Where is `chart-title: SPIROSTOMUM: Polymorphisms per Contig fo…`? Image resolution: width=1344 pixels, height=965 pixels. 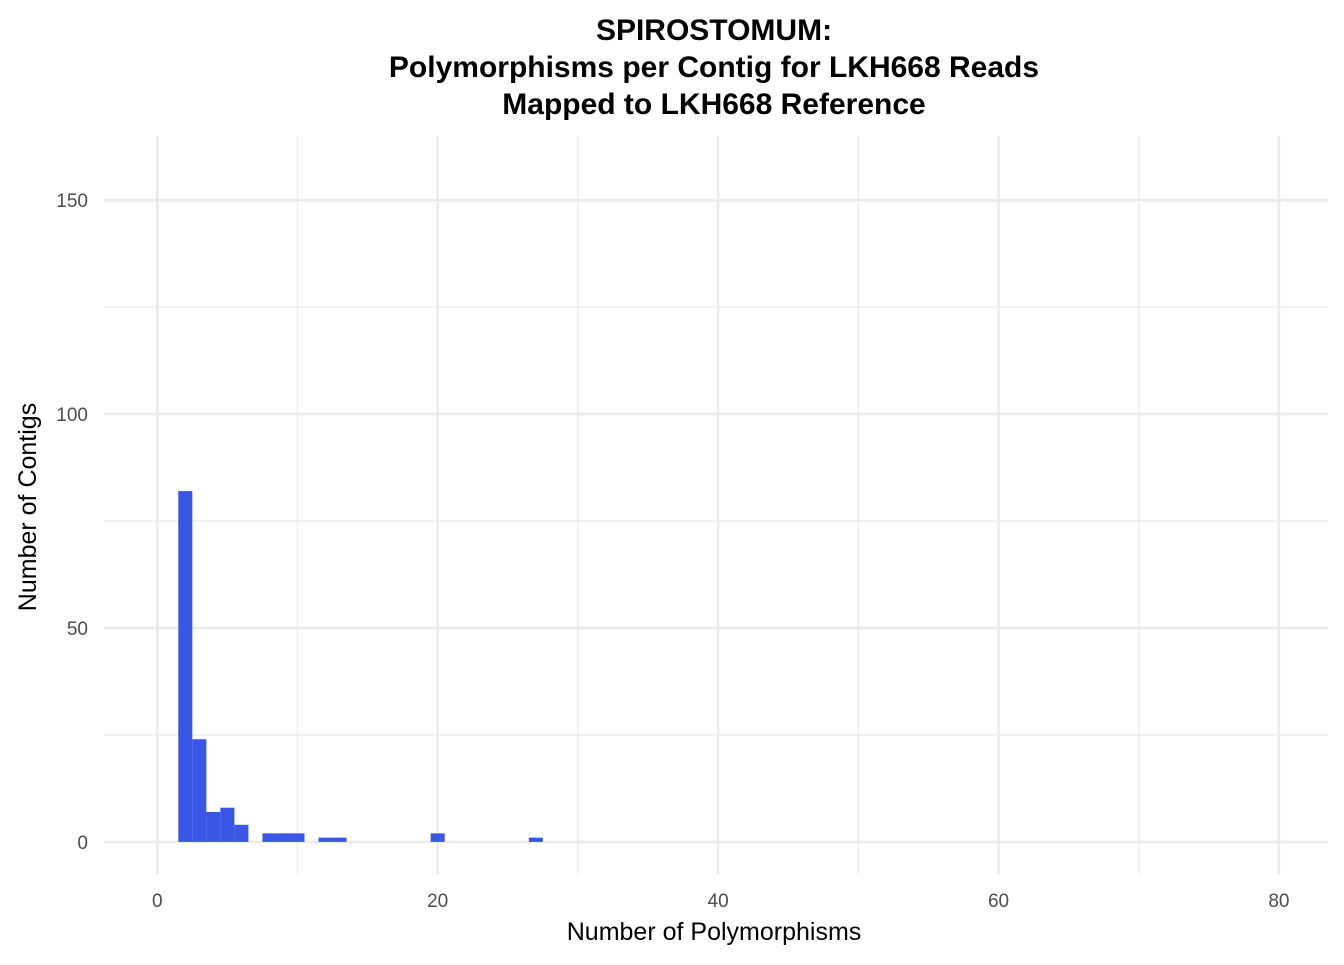
chart-title: SPIROSTOMUM: Polymorphisms per Contig fo… is located at coordinates (714, 67).